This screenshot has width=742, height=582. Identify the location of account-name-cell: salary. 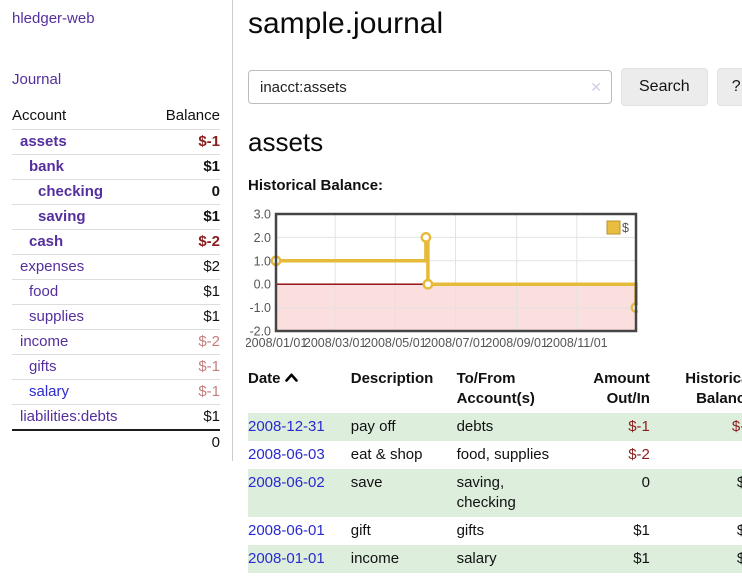
(81, 392).